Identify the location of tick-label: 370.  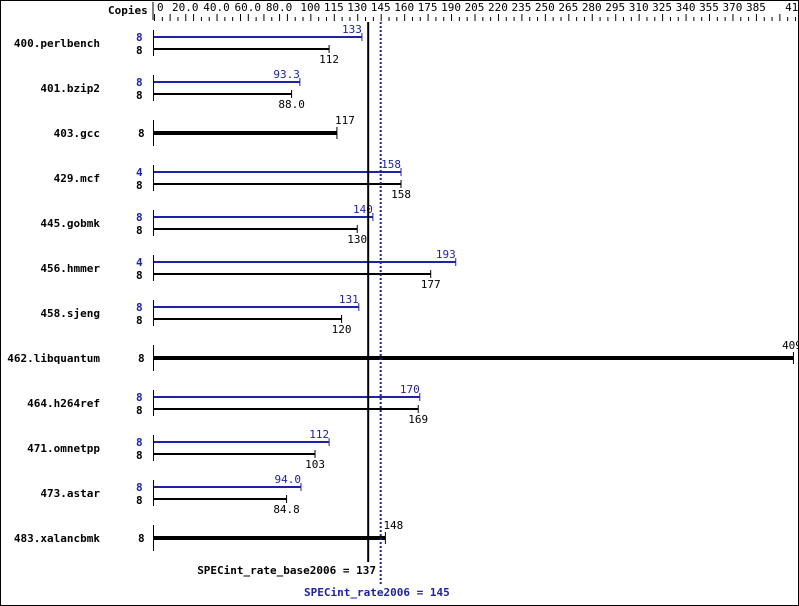
(733, 7).